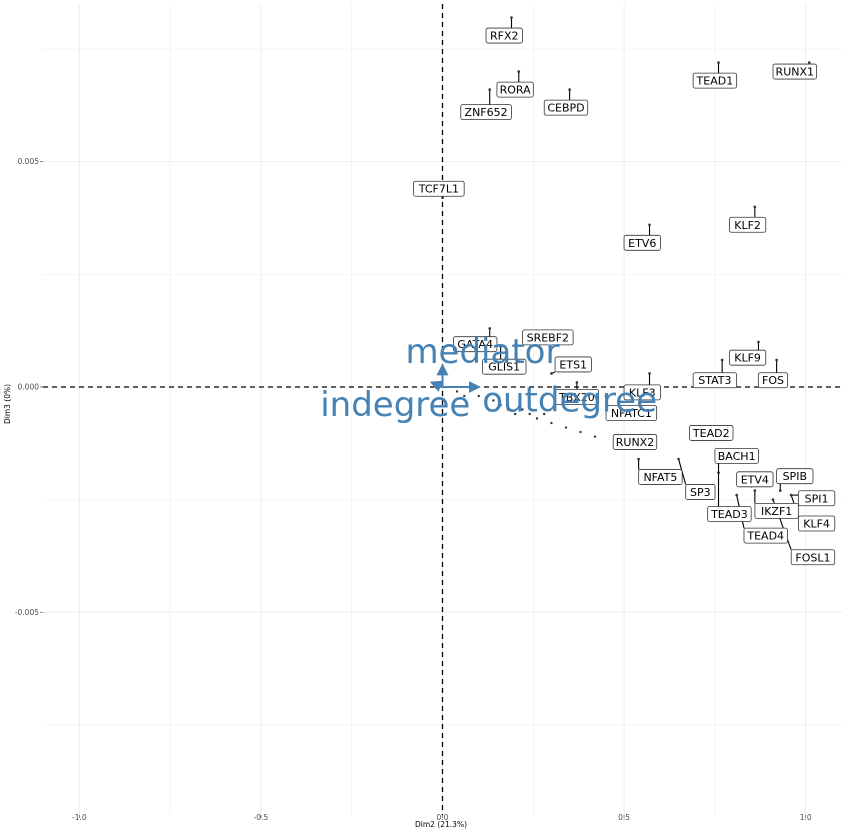 Image resolution: width=850 pixels, height=836 pixels. I want to click on y-axis-title: Dim3 (0%), so click(7, 404).